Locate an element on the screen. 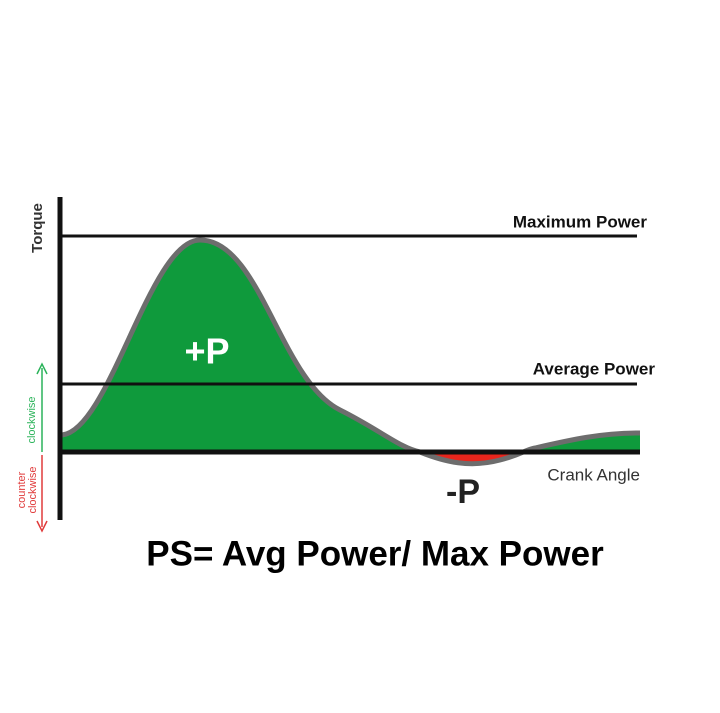  negative-label: -P is located at coordinates (463, 492).